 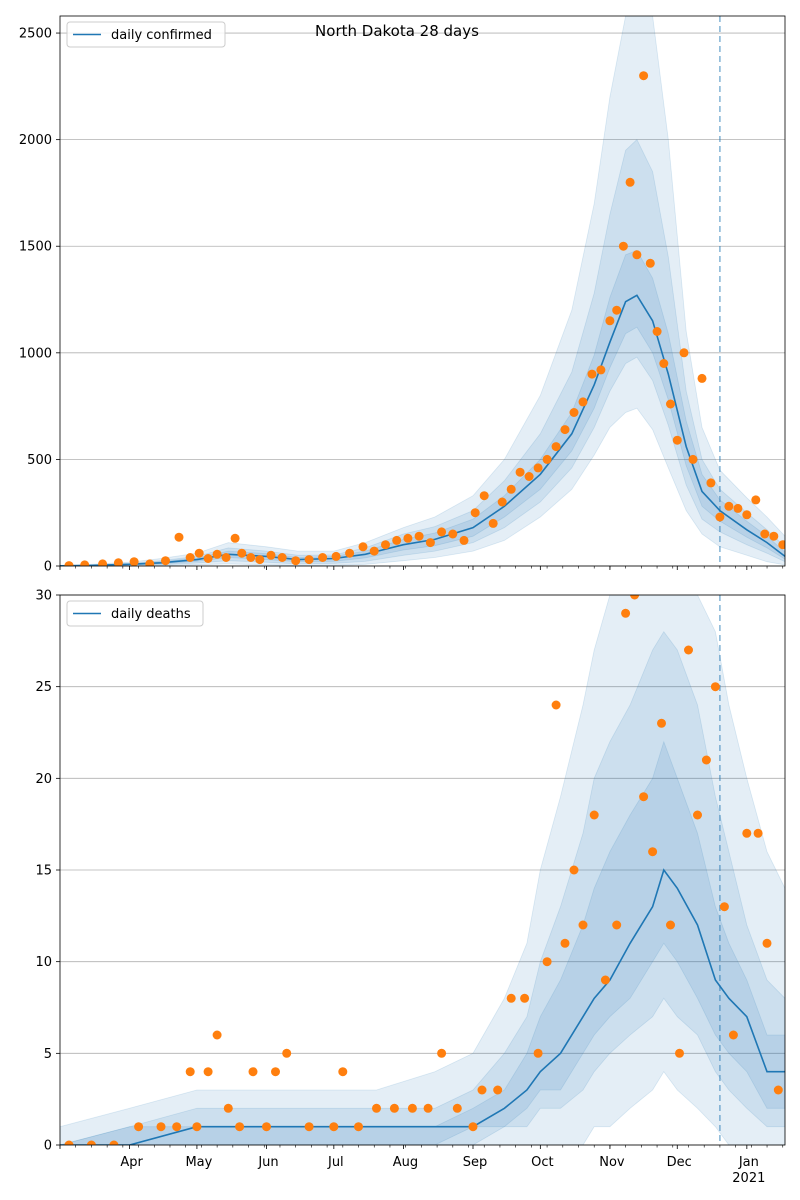 I want to click on legend: daily confirmed, so click(x=146, y=34).